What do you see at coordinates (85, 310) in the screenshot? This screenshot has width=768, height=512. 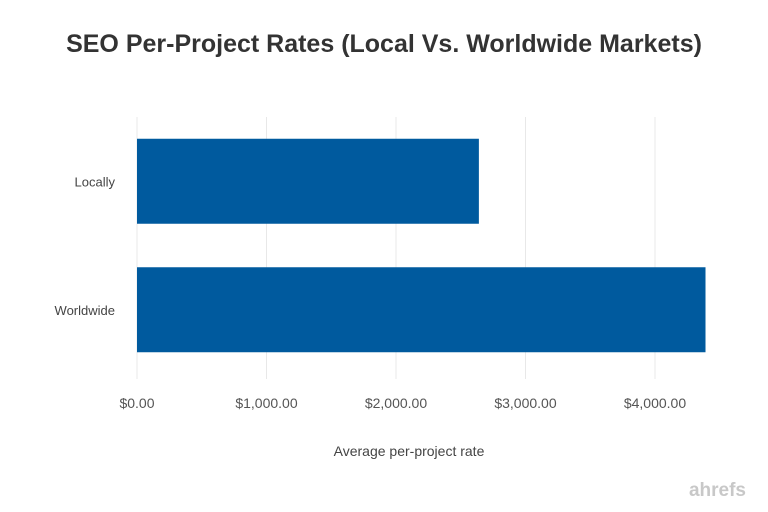 I see `y-tick-label: Worldwide` at bounding box center [85, 310].